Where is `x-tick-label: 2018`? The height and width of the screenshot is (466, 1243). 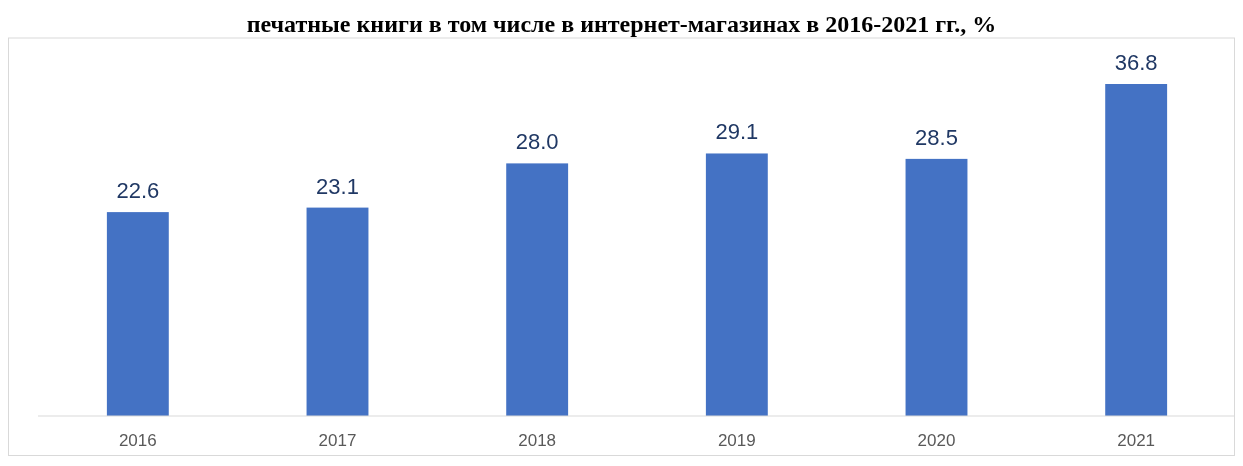
x-tick-label: 2018 is located at coordinates (537, 440).